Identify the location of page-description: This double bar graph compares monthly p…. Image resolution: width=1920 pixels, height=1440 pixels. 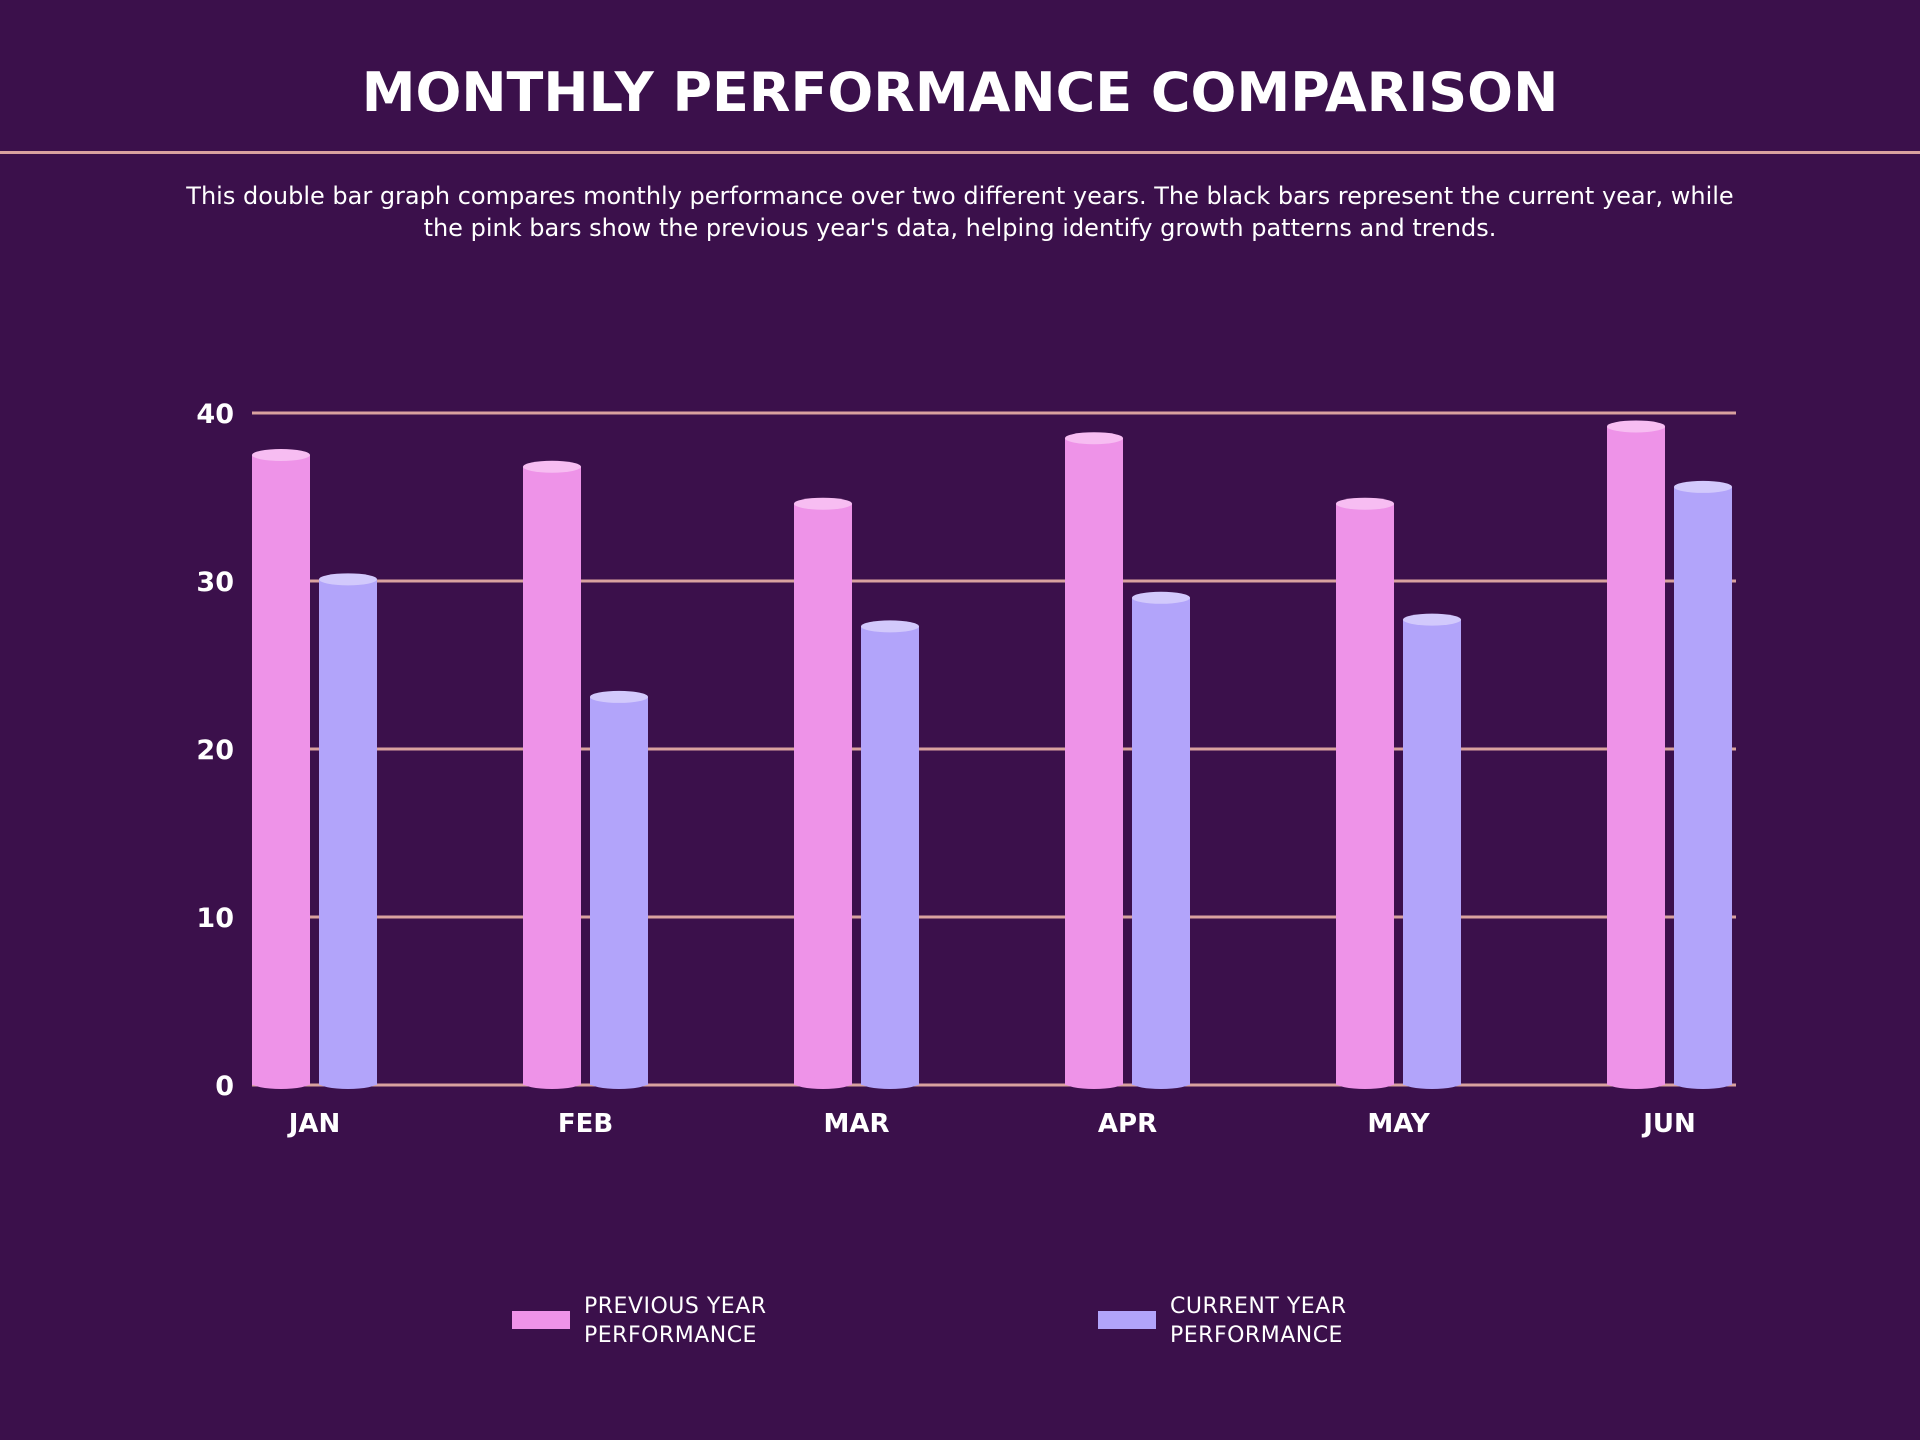
(960, 212).